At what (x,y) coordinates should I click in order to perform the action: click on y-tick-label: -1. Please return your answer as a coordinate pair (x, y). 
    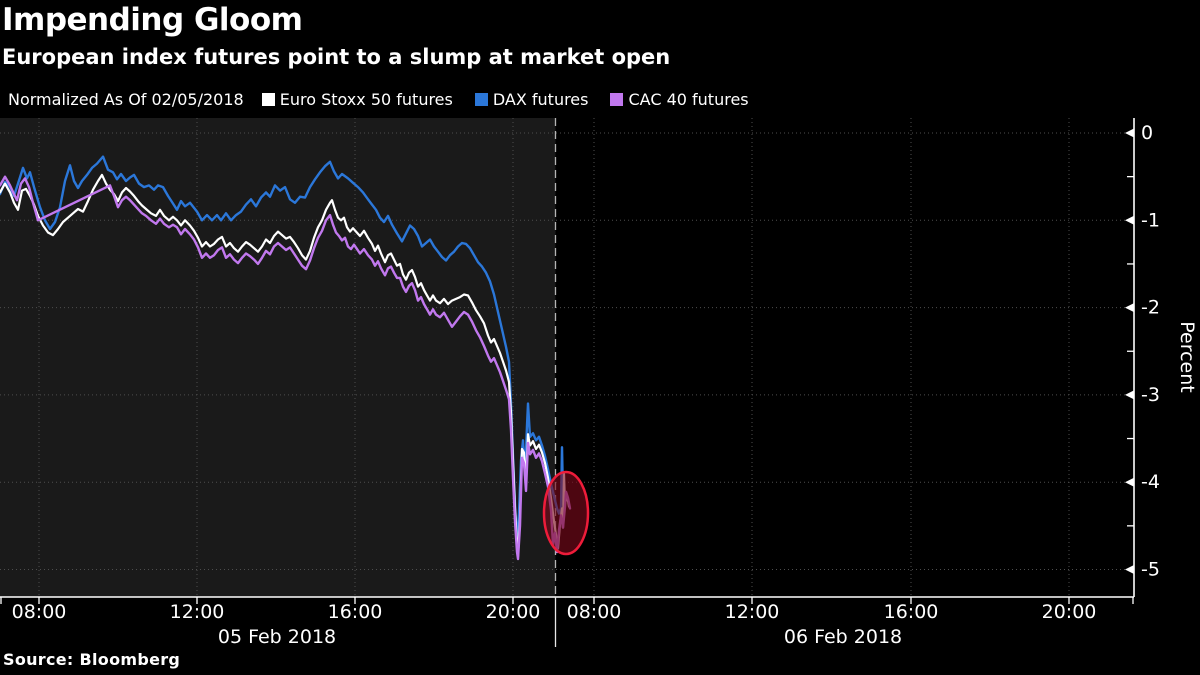
    Looking at the image, I should click on (1150, 220).